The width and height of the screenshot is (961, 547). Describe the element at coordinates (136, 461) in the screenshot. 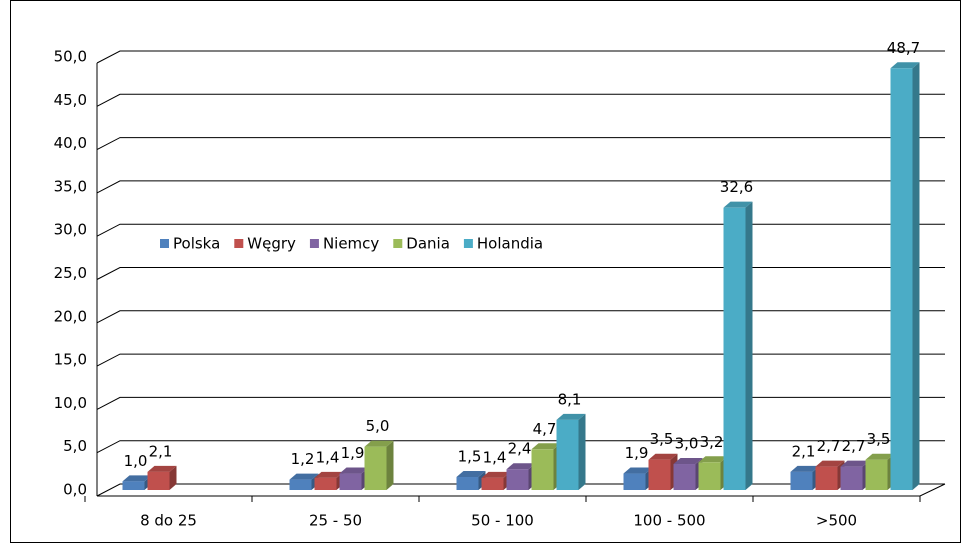

I see `data-label: 1,0` at that location.